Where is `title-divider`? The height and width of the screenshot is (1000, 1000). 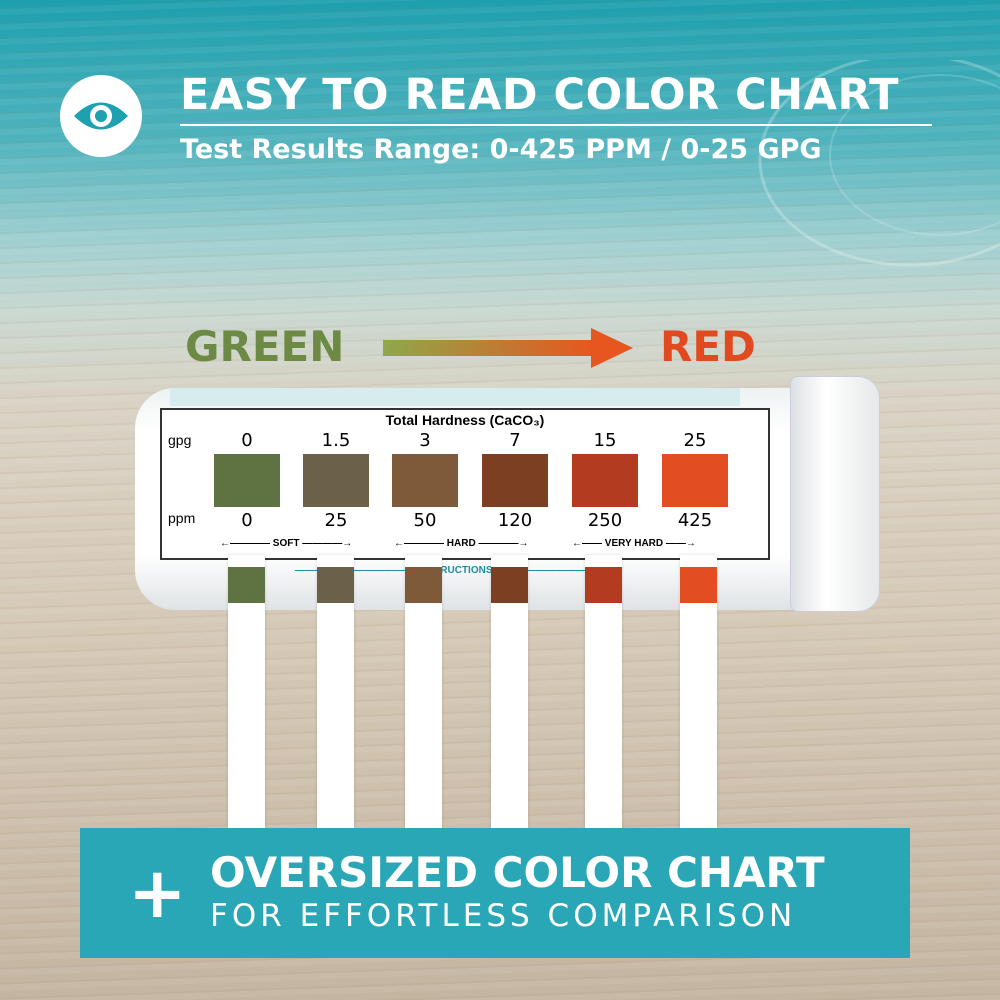 title-divider is located at coordinates (556, 125).